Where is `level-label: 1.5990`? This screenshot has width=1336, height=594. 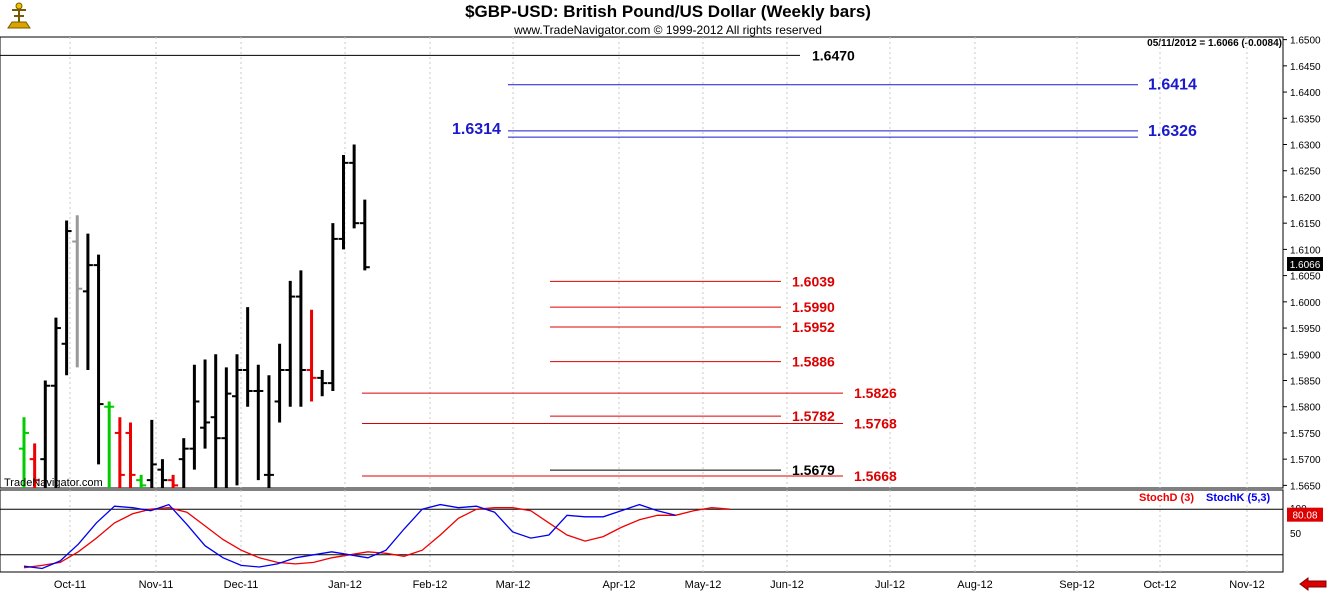
level-label: 1.5990 is located at coordinates (813, 307).